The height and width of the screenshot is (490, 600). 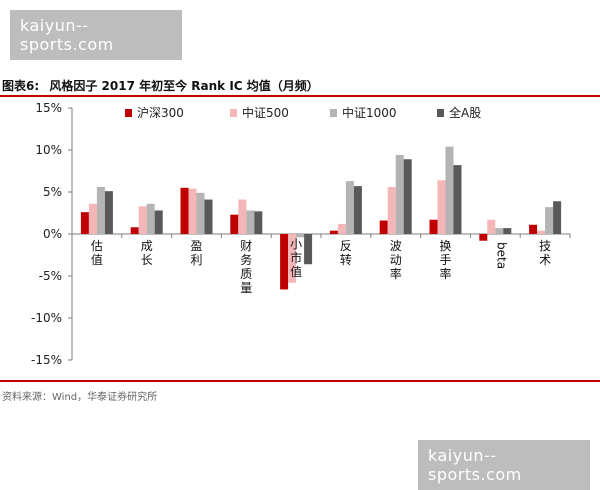 I want to click on bar-中证1000-技术, so click(x=549, y=220).